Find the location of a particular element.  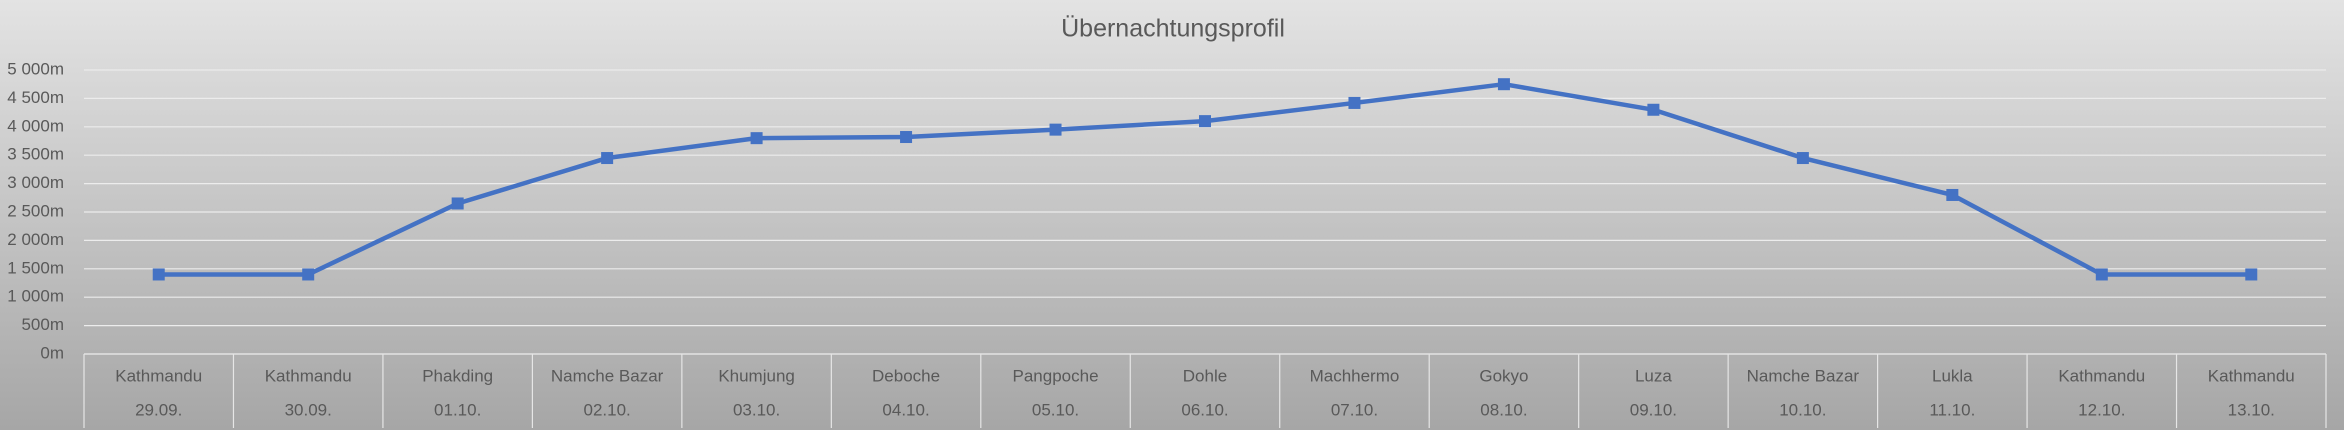

x-tick-date: 12.10. is located at coordinates (2101, 409).